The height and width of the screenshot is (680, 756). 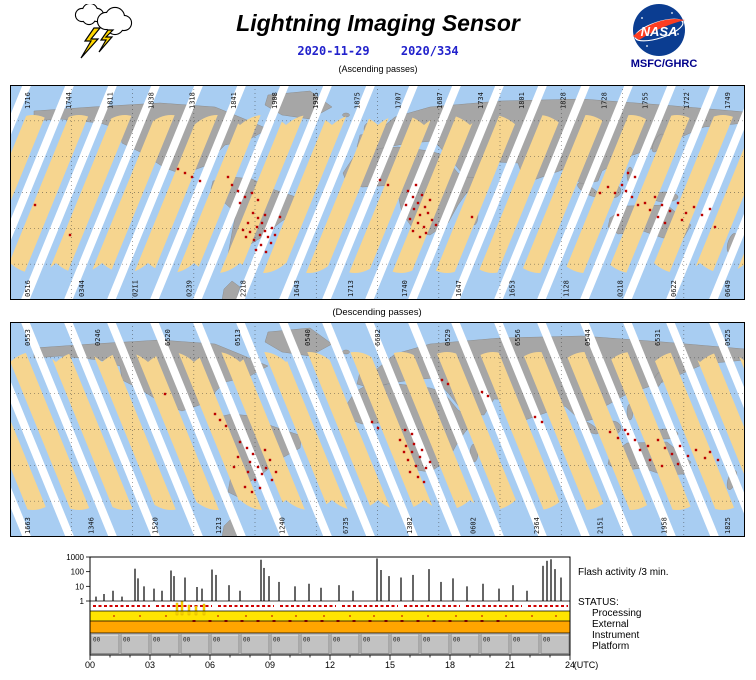 What do you see at coordinates (376, 312) in the screenshot?
I see `descending-passes-caption: (Descending passes)` at bounding box center [376, 312].